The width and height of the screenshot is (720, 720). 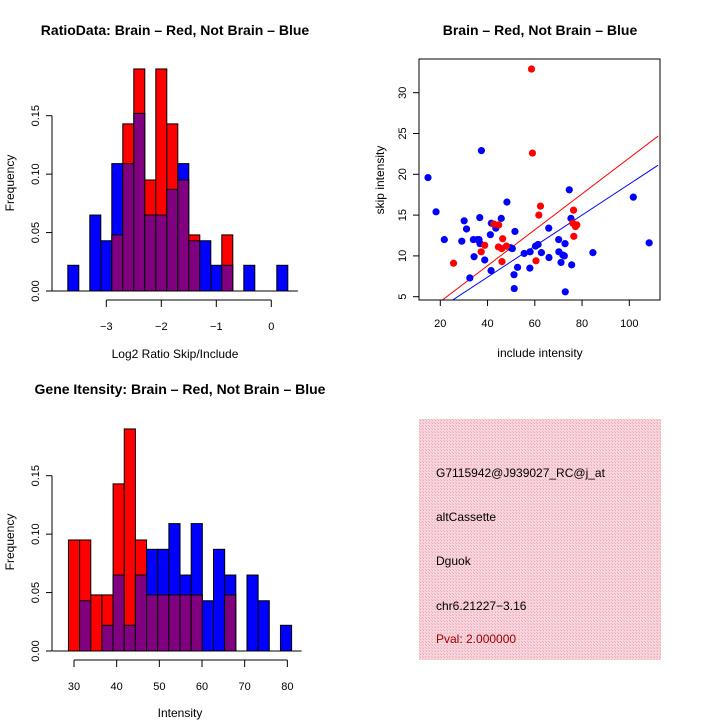 What do you see at coordinates (466, 517) in the screenshot?
I see `event-type-text: altCassette` at bounding box center [466, 517].